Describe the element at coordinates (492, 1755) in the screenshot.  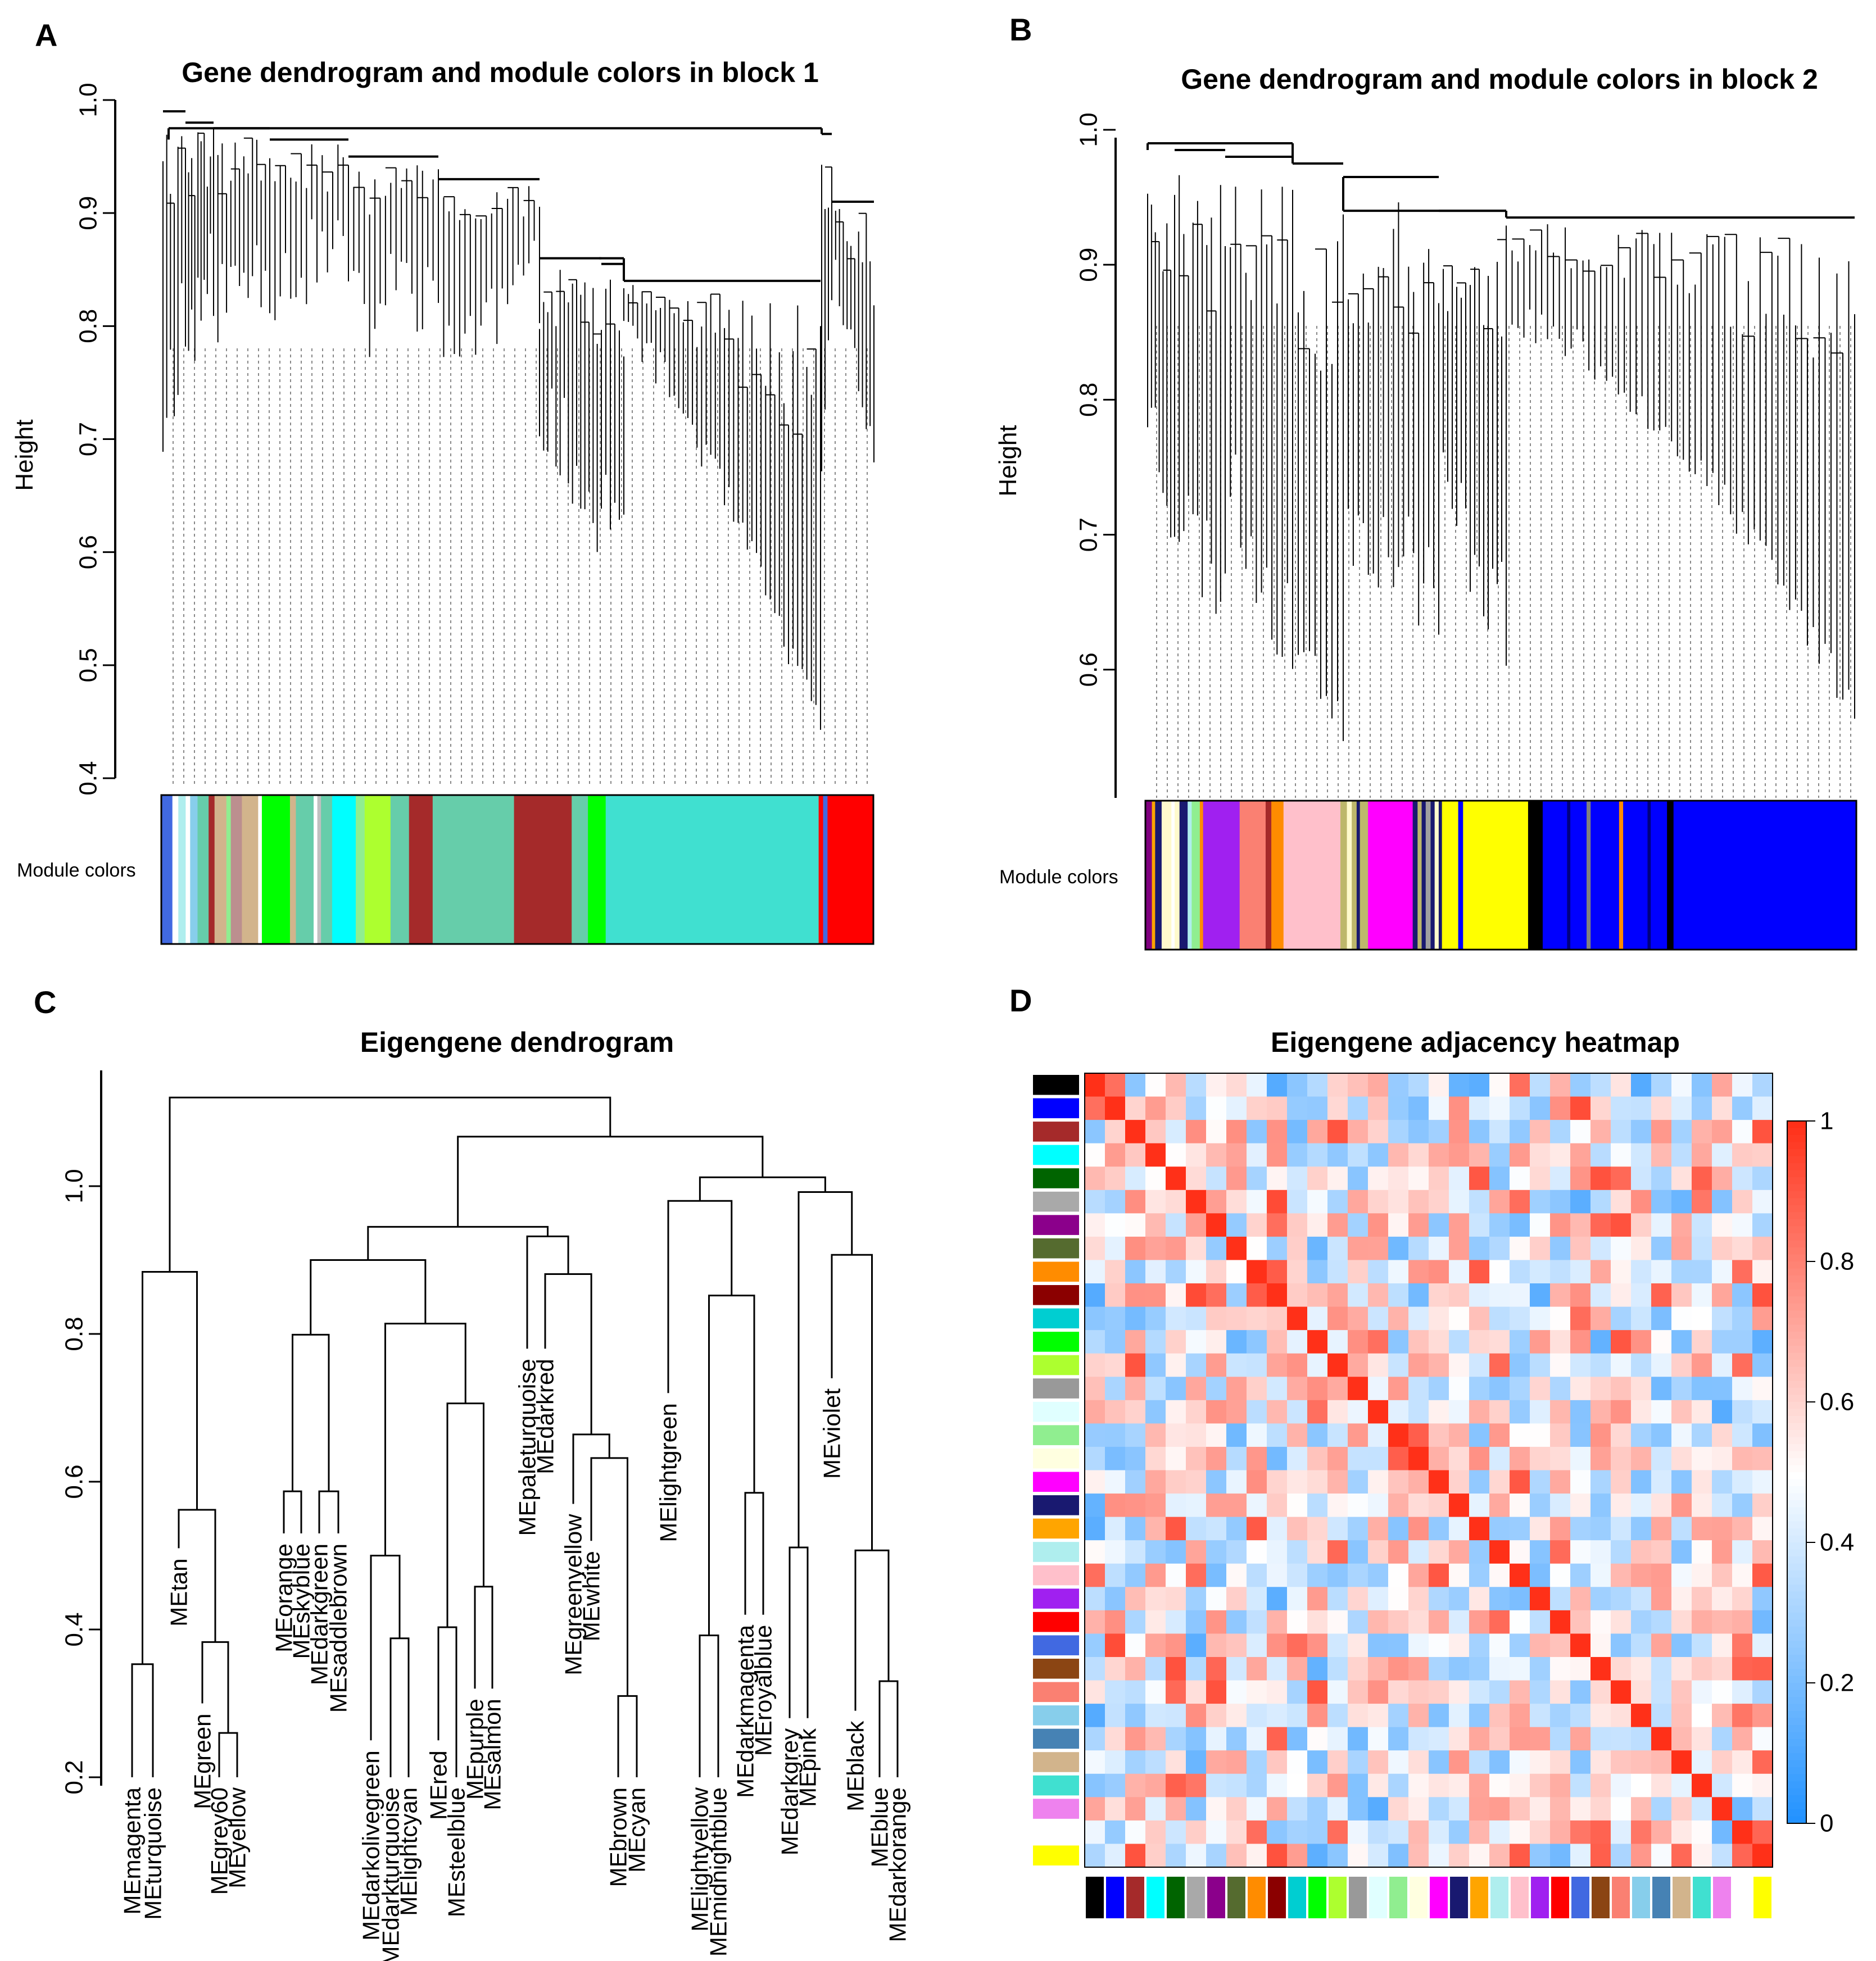
I see `panel-c-leaf-label: MEsalmon` at that location.